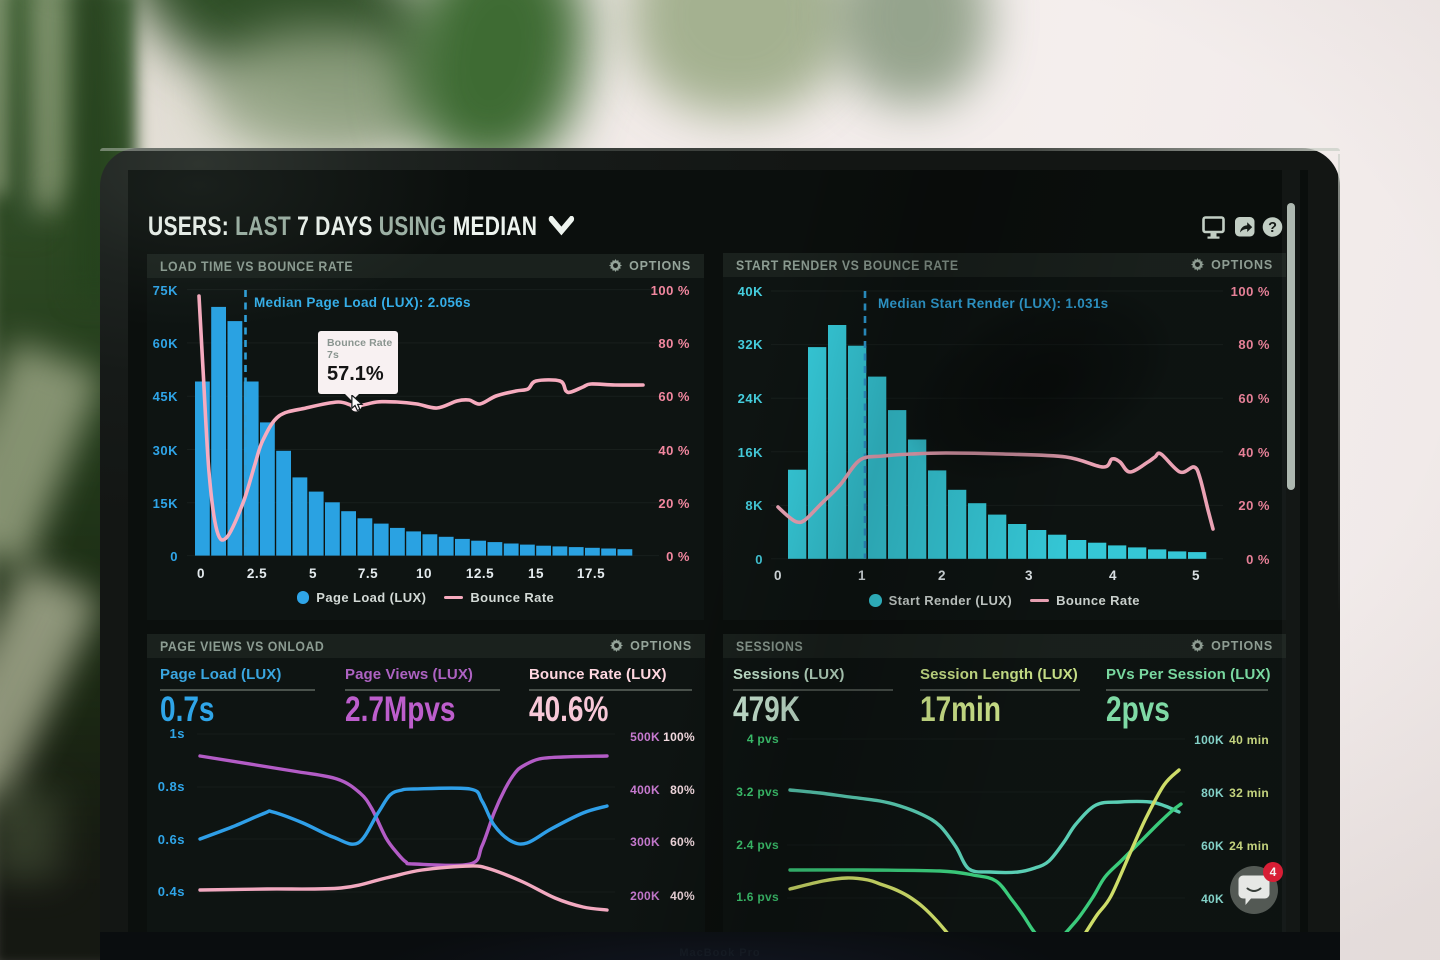 This screenshot has width=1440, height=960. What do you see at coordinates (645, 842) in the screenshot?
I see `svg-text: 300K` at bounding box center [645, 842].